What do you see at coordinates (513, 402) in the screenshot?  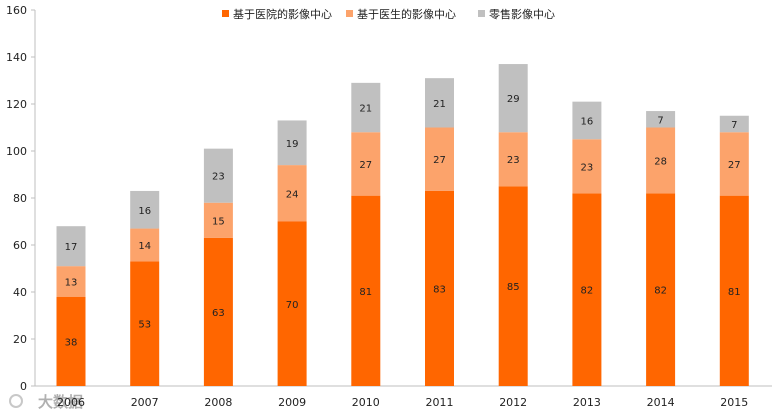 I see `x-tick-label: 2012` at bounding box center [513, 402].